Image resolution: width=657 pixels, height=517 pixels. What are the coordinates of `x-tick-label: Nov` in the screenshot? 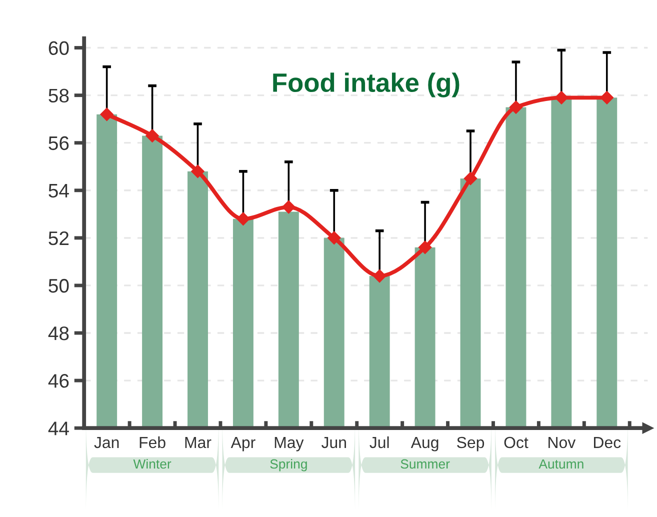 It's located at (562, 442).